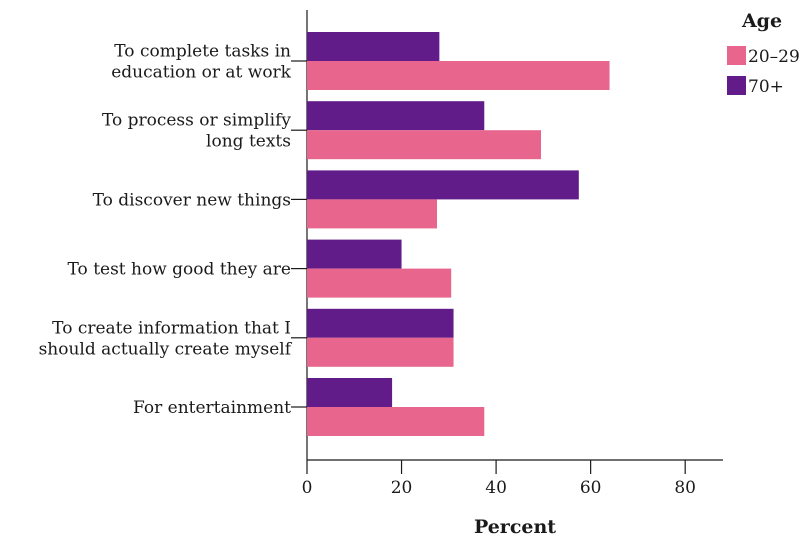  I want to click on x-axis-title: Percent, so click(515, 527).